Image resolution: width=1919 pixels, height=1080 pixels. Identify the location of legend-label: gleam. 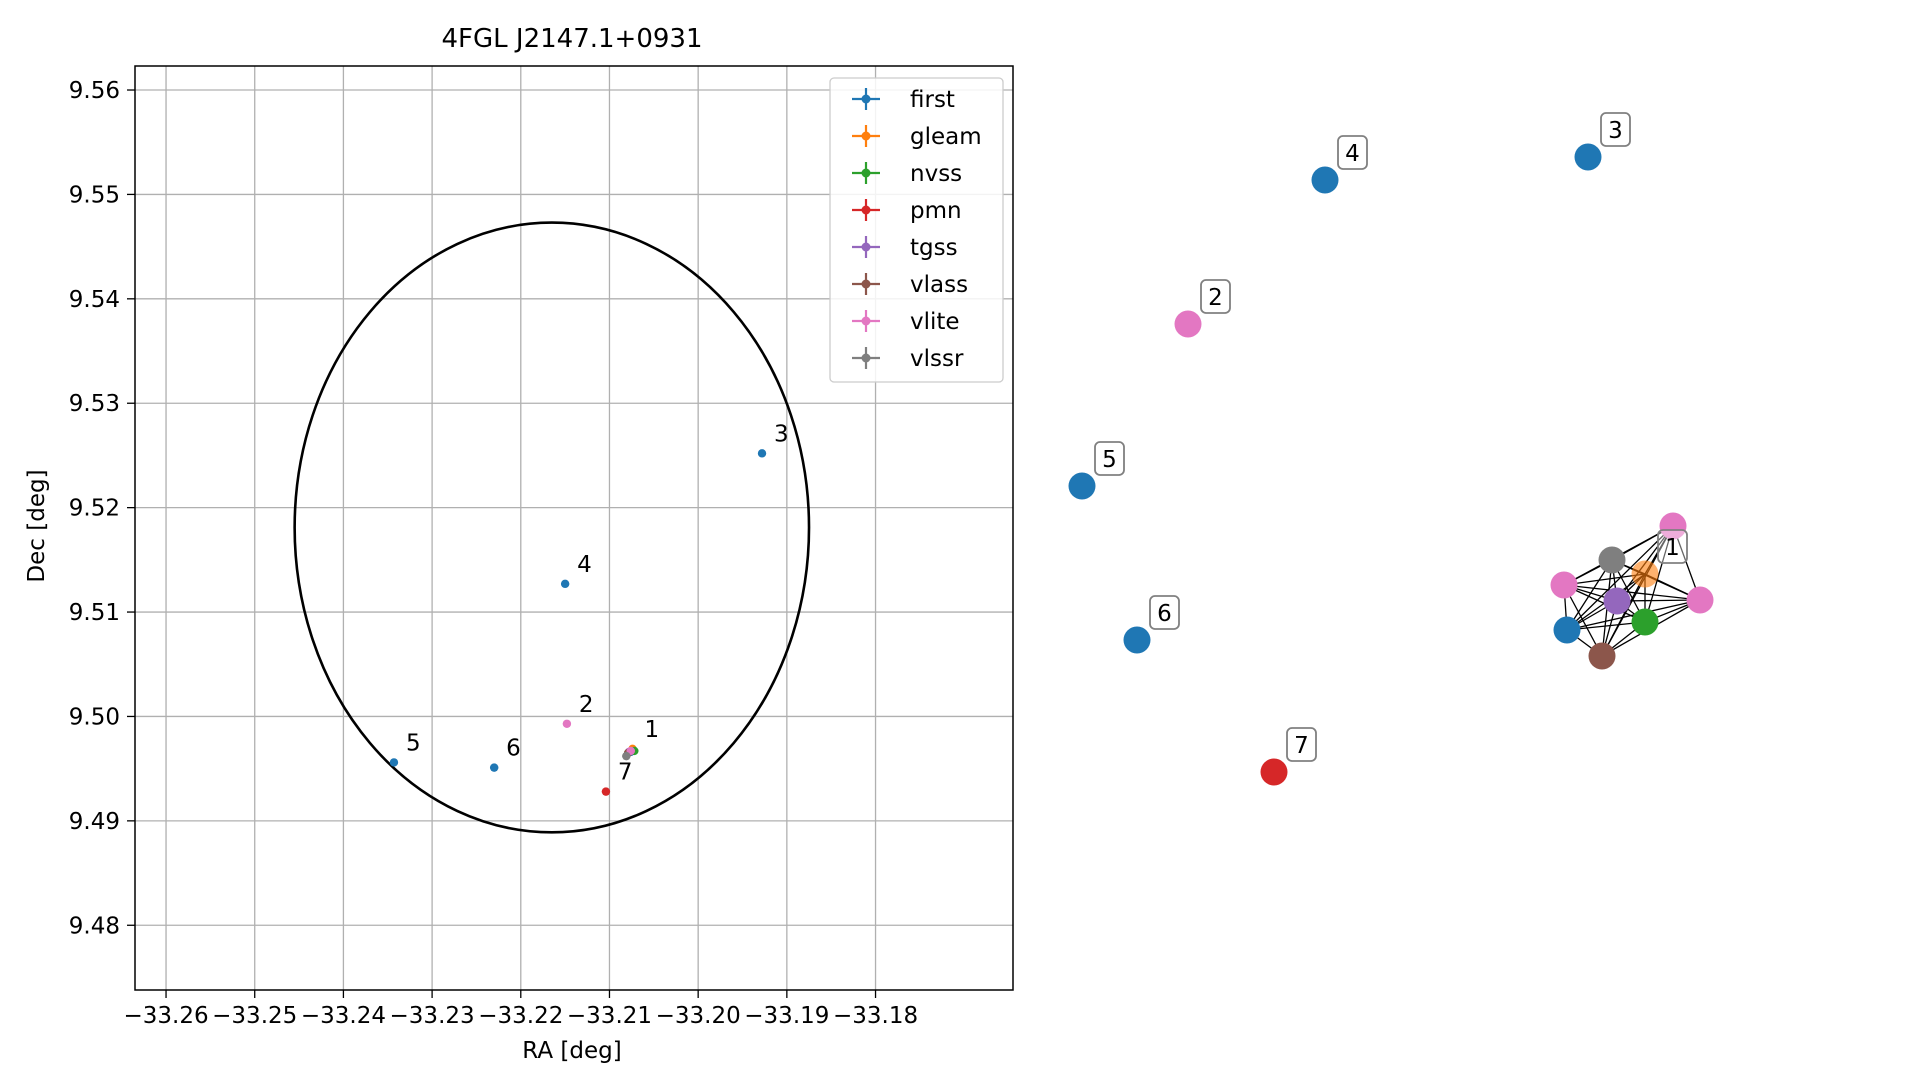
(946, 137).